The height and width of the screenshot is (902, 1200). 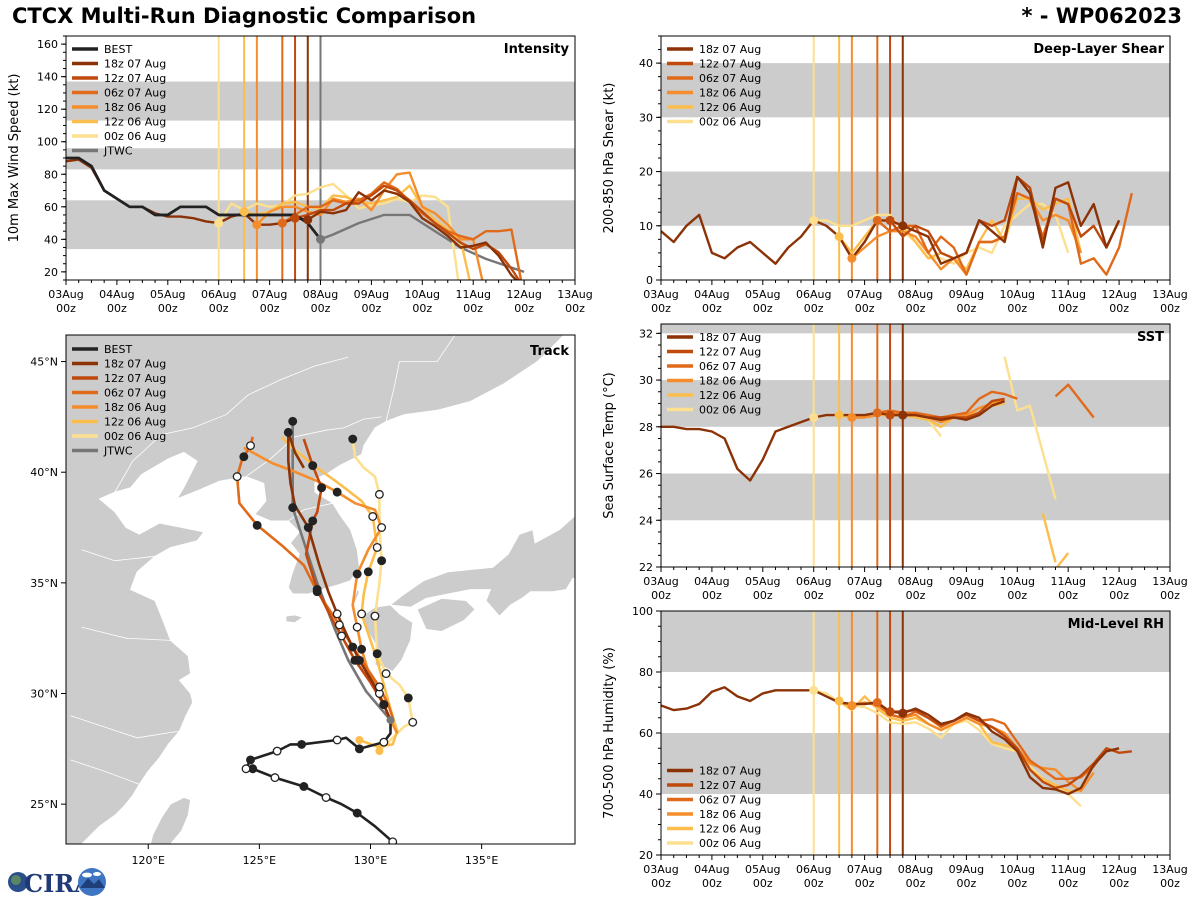 What do you see at coordinates (370, 860) in the screenshot?
I see `lon-tick-label: 130°E` at bounding box center [370, 860].